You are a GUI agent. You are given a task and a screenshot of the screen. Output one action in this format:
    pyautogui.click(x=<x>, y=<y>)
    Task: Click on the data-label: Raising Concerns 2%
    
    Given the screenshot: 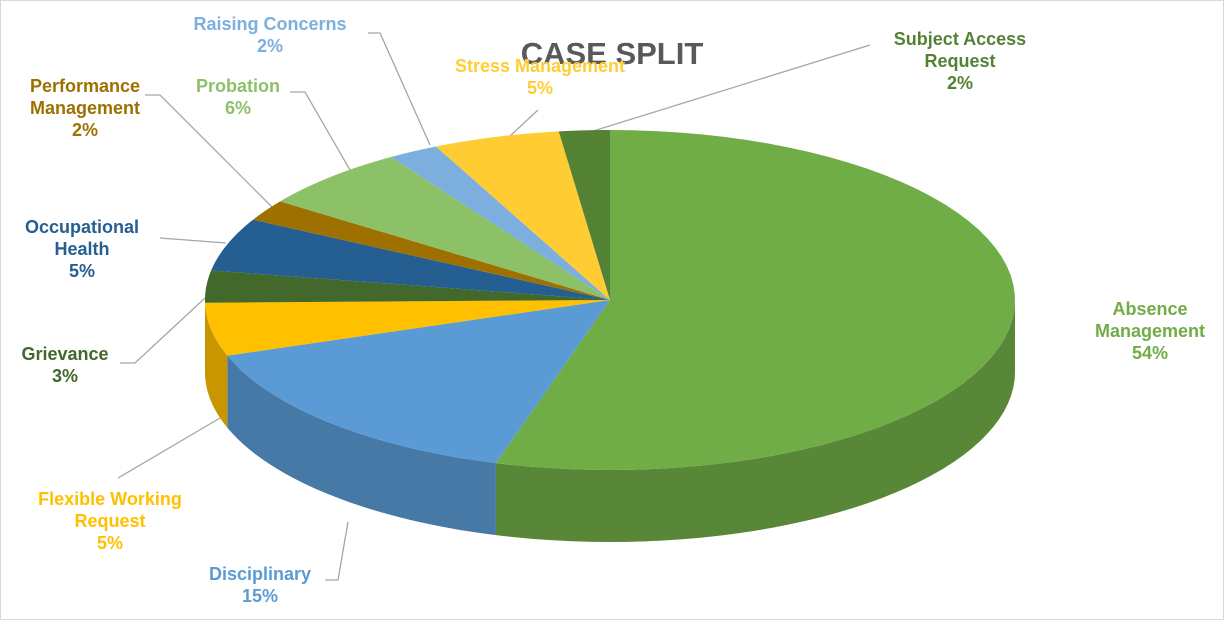 What is the action you would take?
    pyautogui.click(x=270, y=35)
    